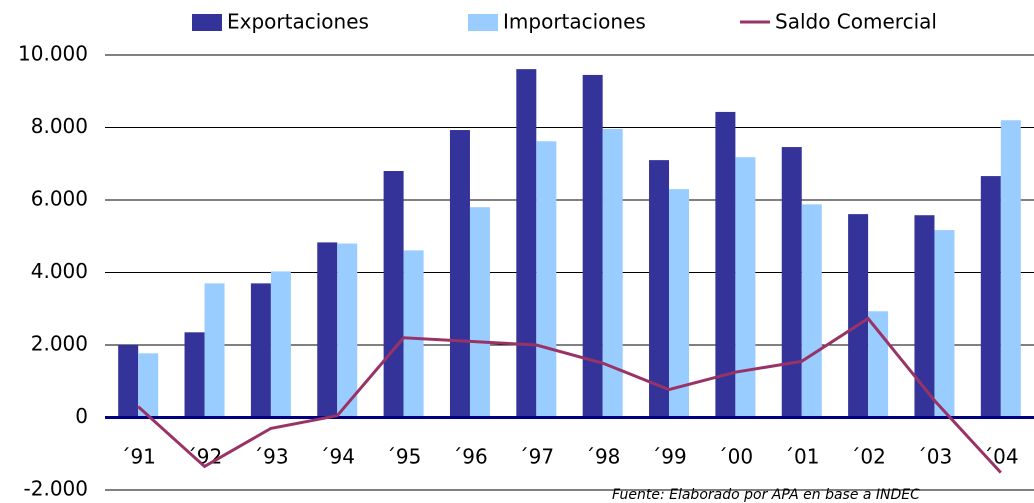 This screenshot has height=503, width=1034. What do you see at coordinates (270, 457) in the screenshot?
I see `x-tick-label: ´93` at bounding box center [270, 457].